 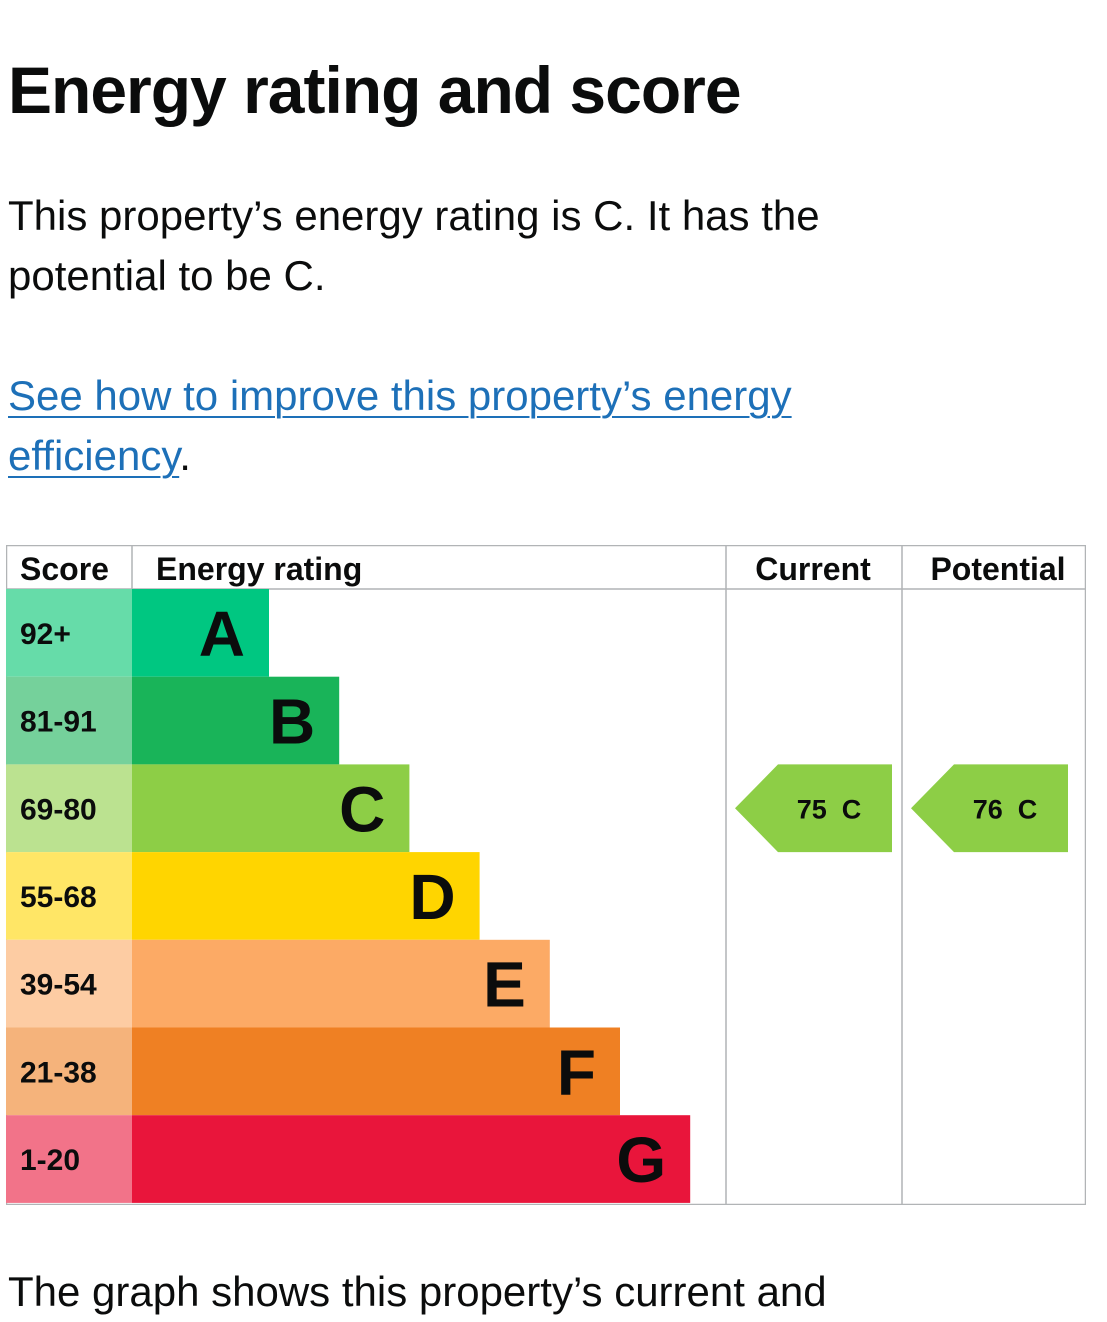 I want to click on page-title: Energy rating and score, so click(x=375, y=90).